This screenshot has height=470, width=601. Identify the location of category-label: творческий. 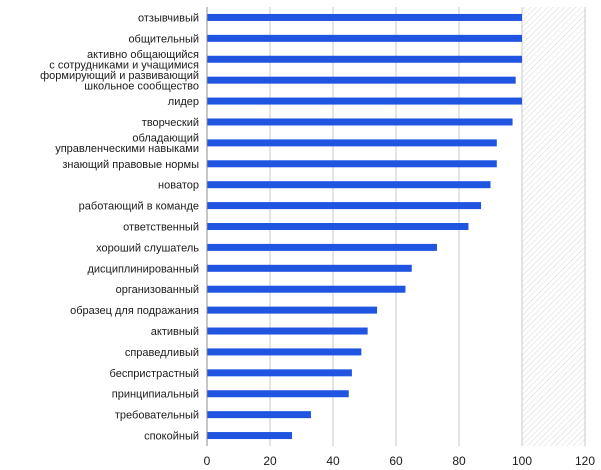
(170, 123).